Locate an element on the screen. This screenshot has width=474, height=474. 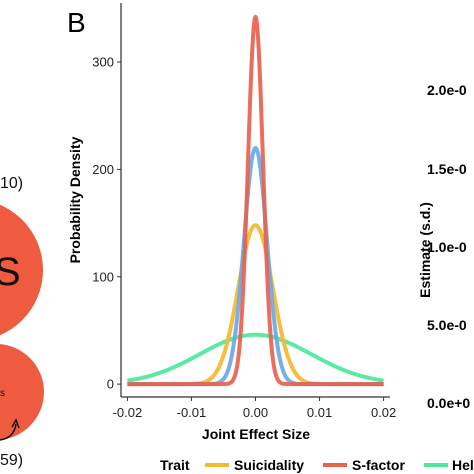
left-big-circle-letter: S is located at coordinates (10, 272).